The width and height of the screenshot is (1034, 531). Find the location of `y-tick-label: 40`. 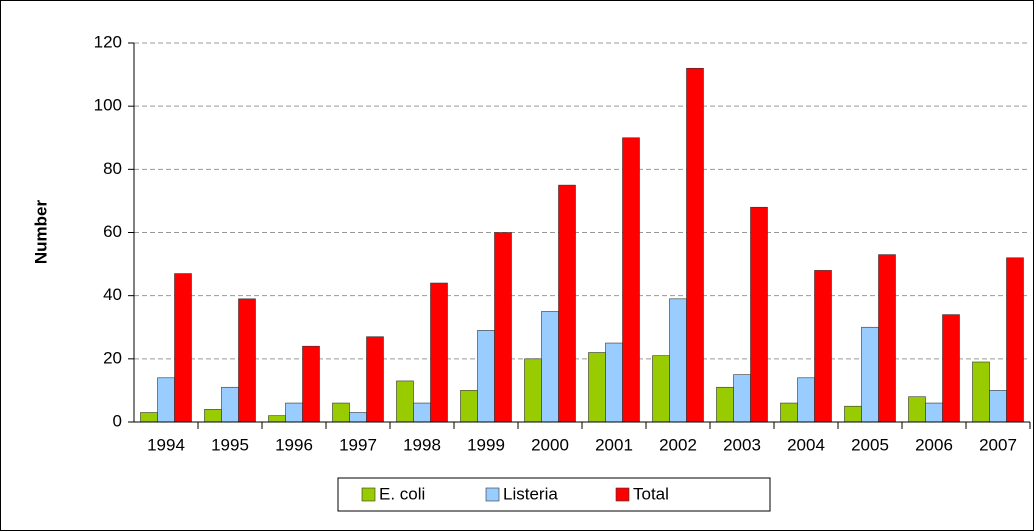

y-tick-label: 40 is located at coordinates (112, 294).